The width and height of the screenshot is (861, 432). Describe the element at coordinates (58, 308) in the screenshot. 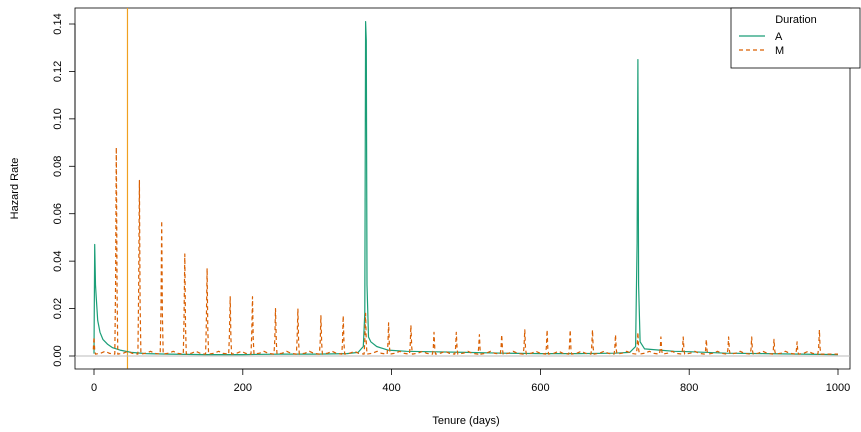

I see `y-tick-label: 0.02` at that location.